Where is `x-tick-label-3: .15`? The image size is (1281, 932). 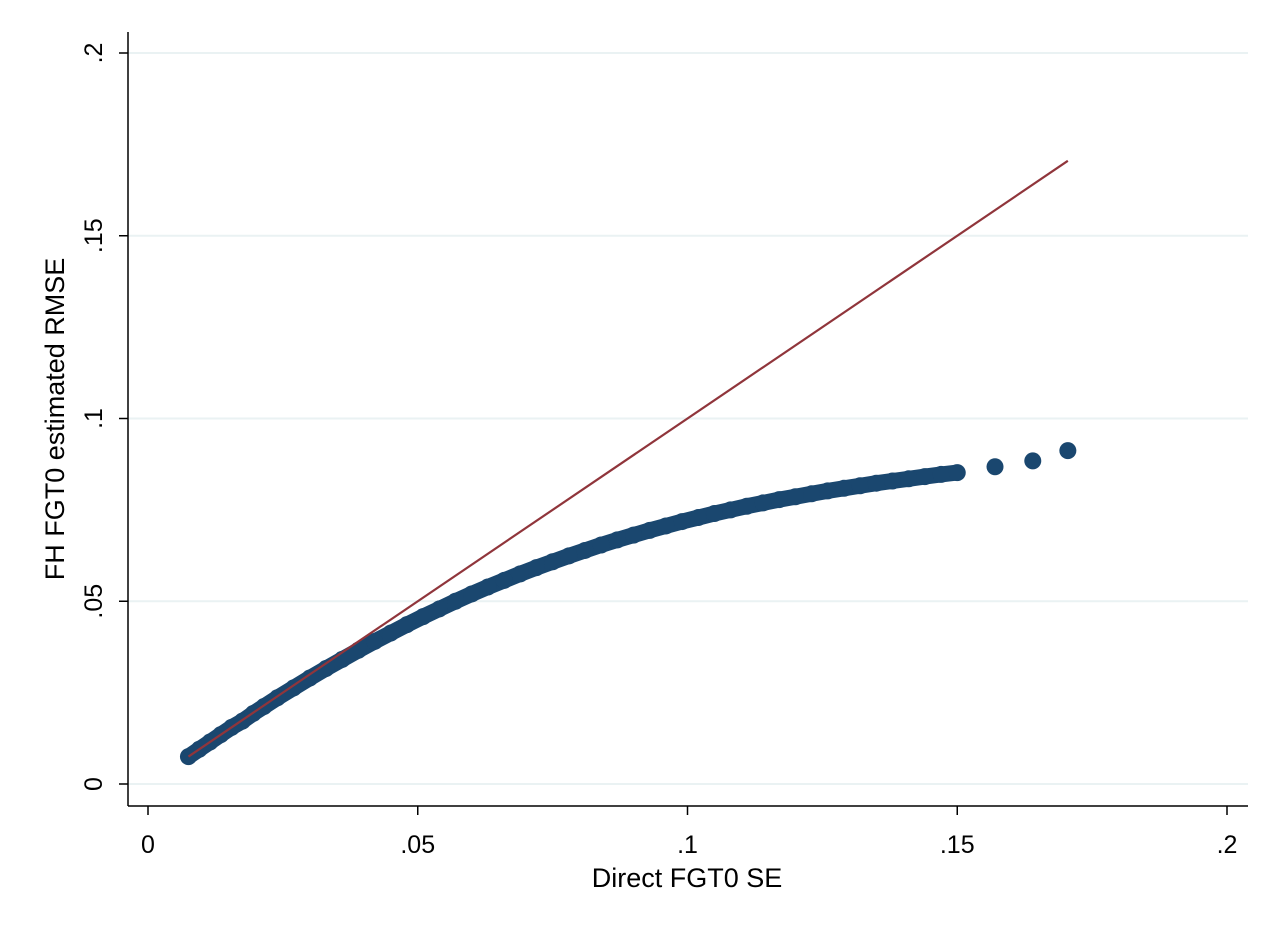 x-tick-label-3: .15 is located at coordinates (957, 845).